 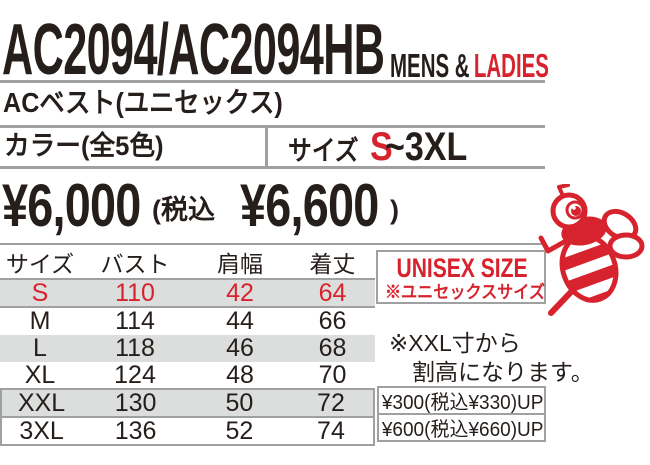 I want to click on product-name: ACベスト(ユニセックス), so click(x=143, y=102).